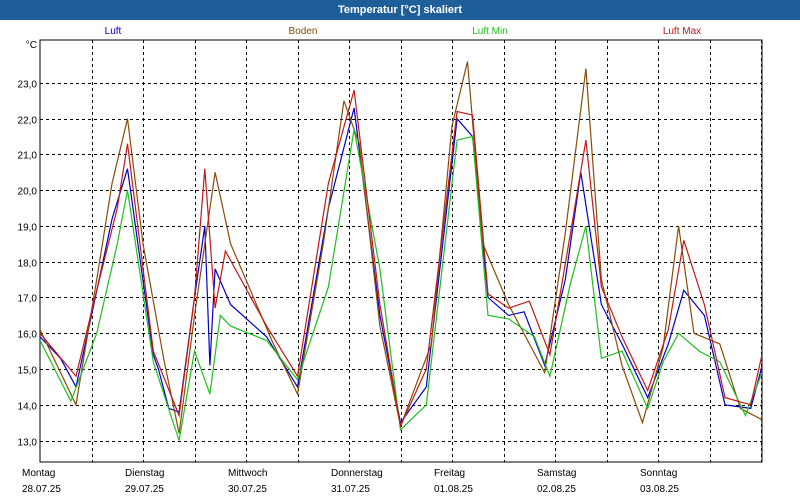  I want to click on chart-title: Temperatur [°C] skaliert, so click(400, 10).